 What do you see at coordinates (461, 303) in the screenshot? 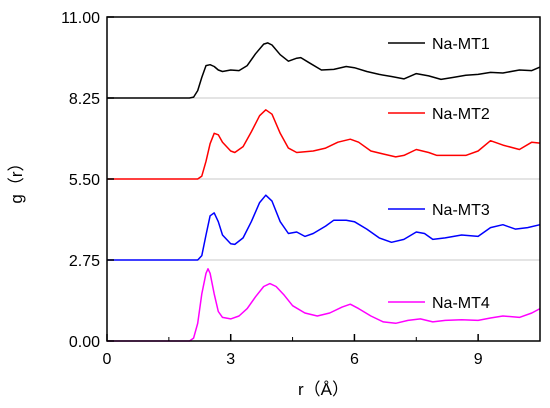
I see `legend-label-na-mt4: Na-MT4` at bounding box center [461, 303].